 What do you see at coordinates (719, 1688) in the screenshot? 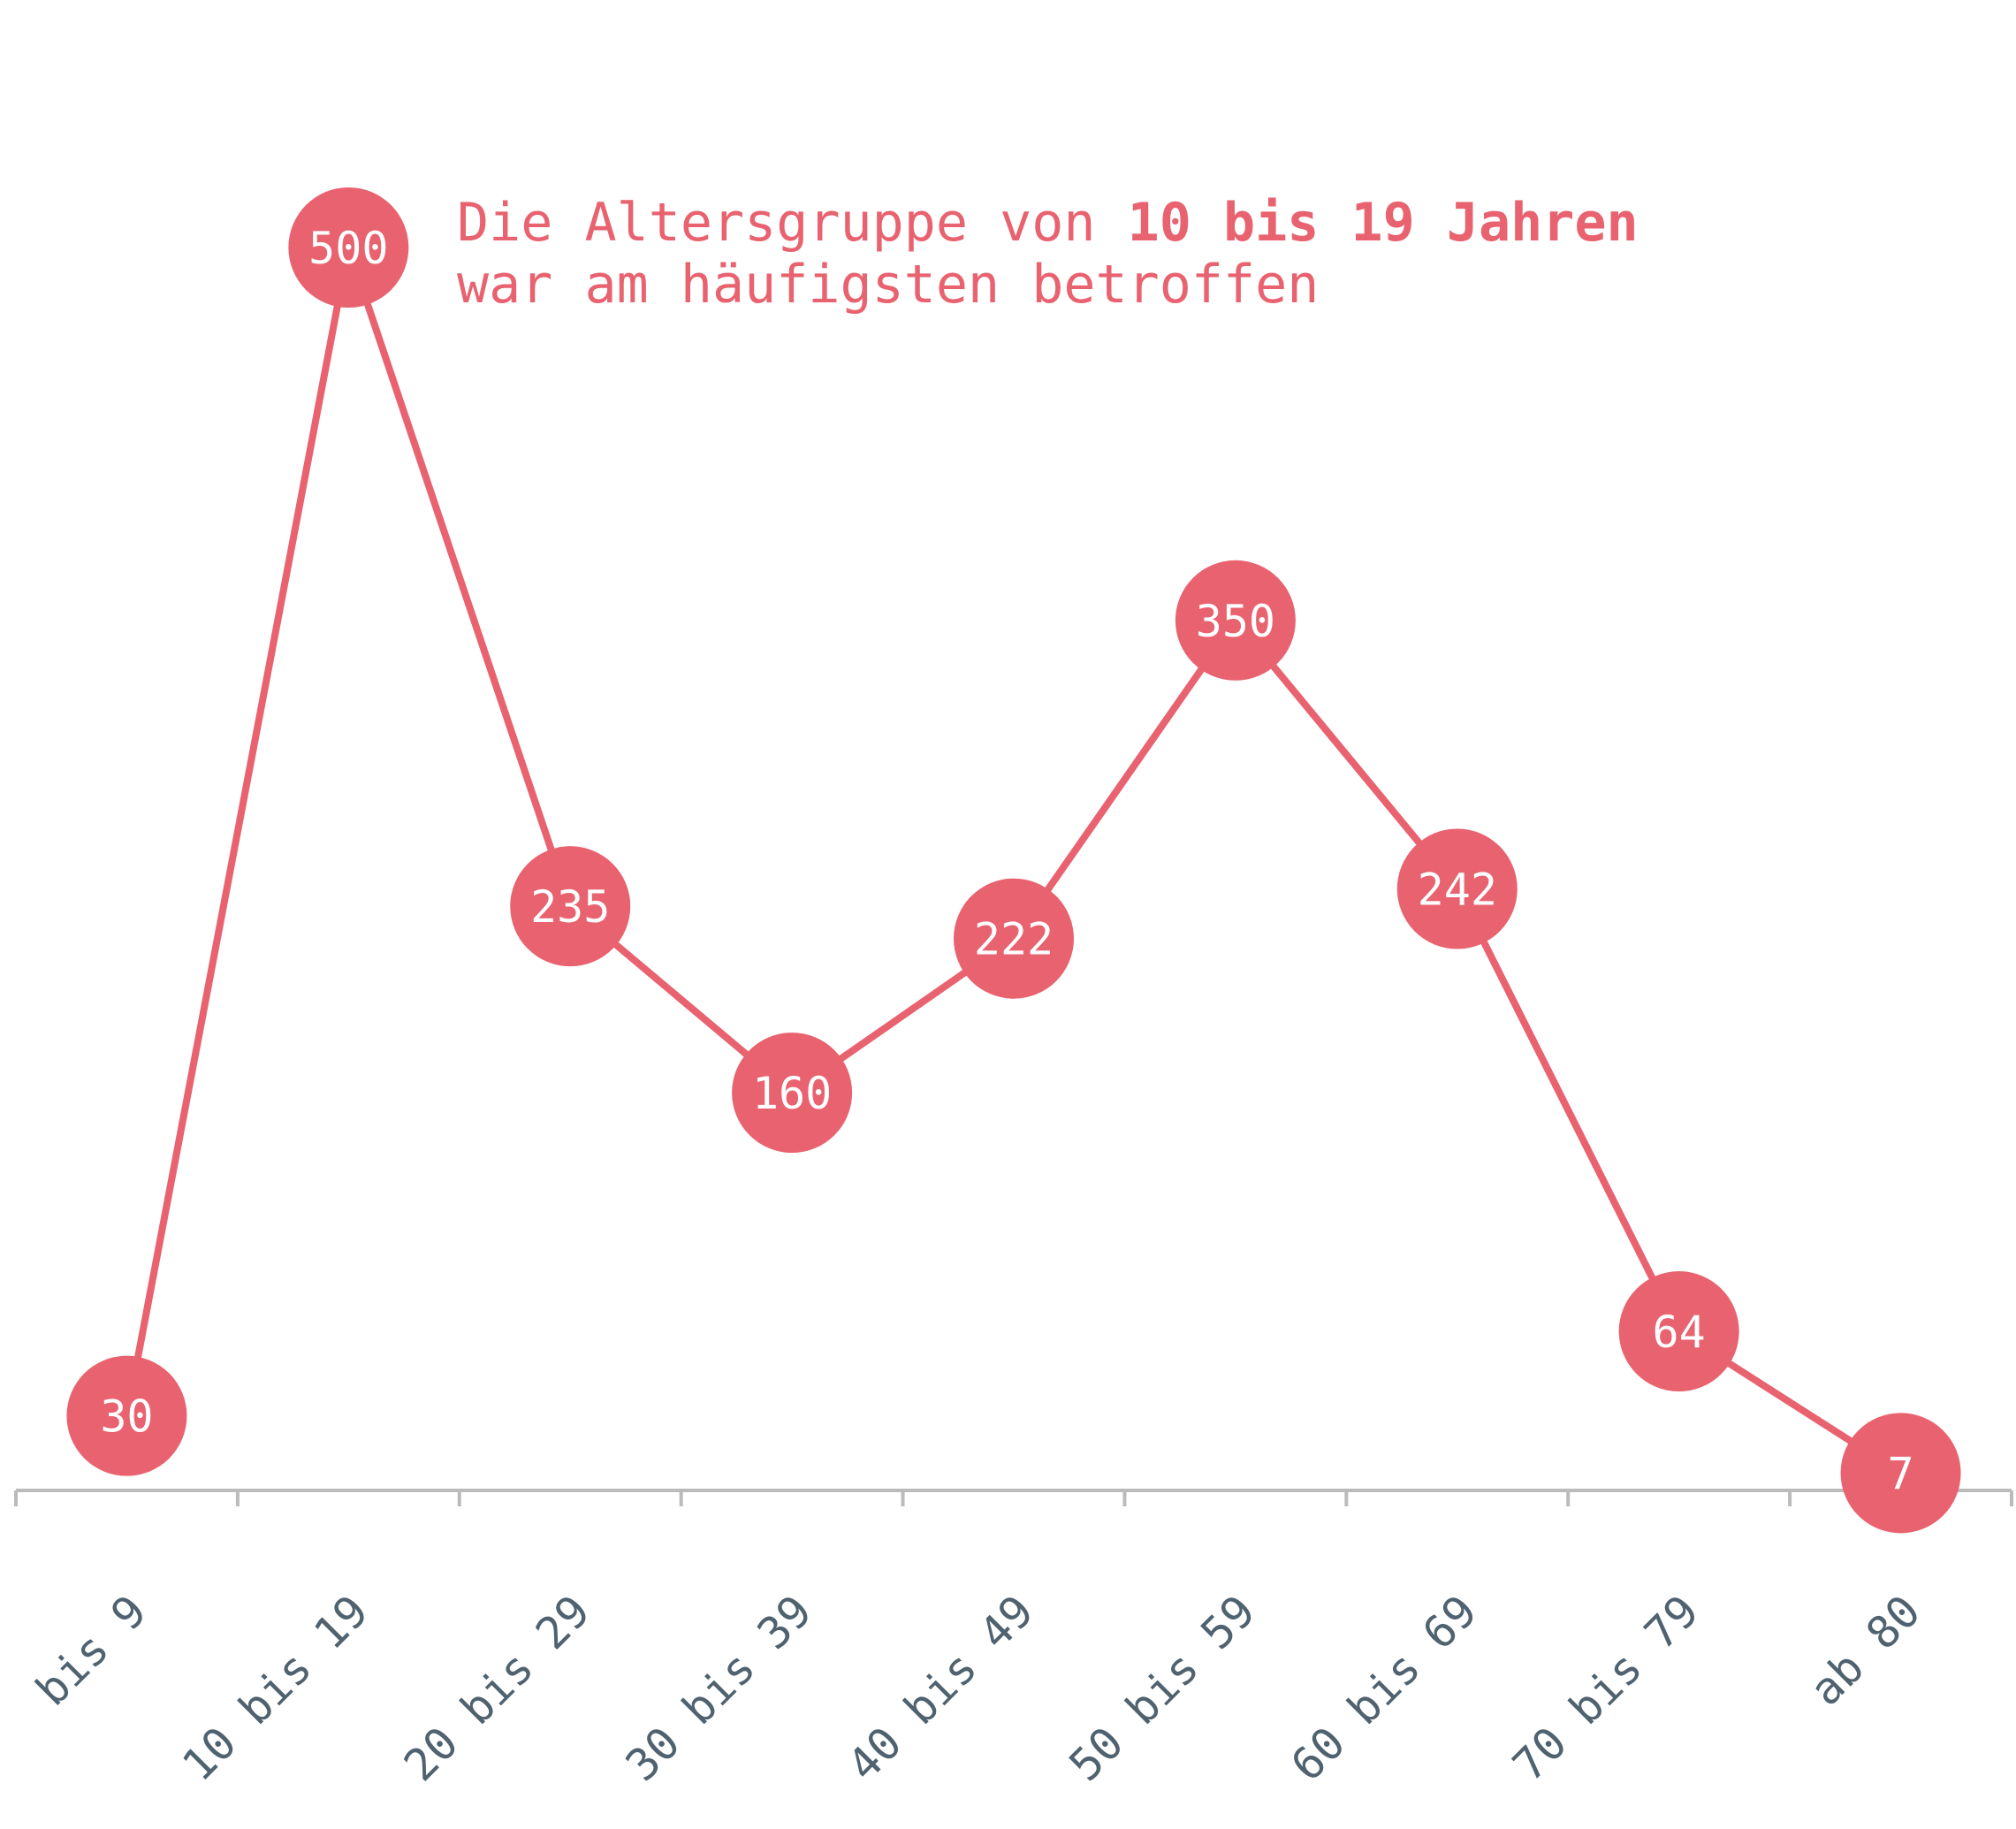
I see `x-tick-label: 30 bis 39` at bounding box center [719, 1688].